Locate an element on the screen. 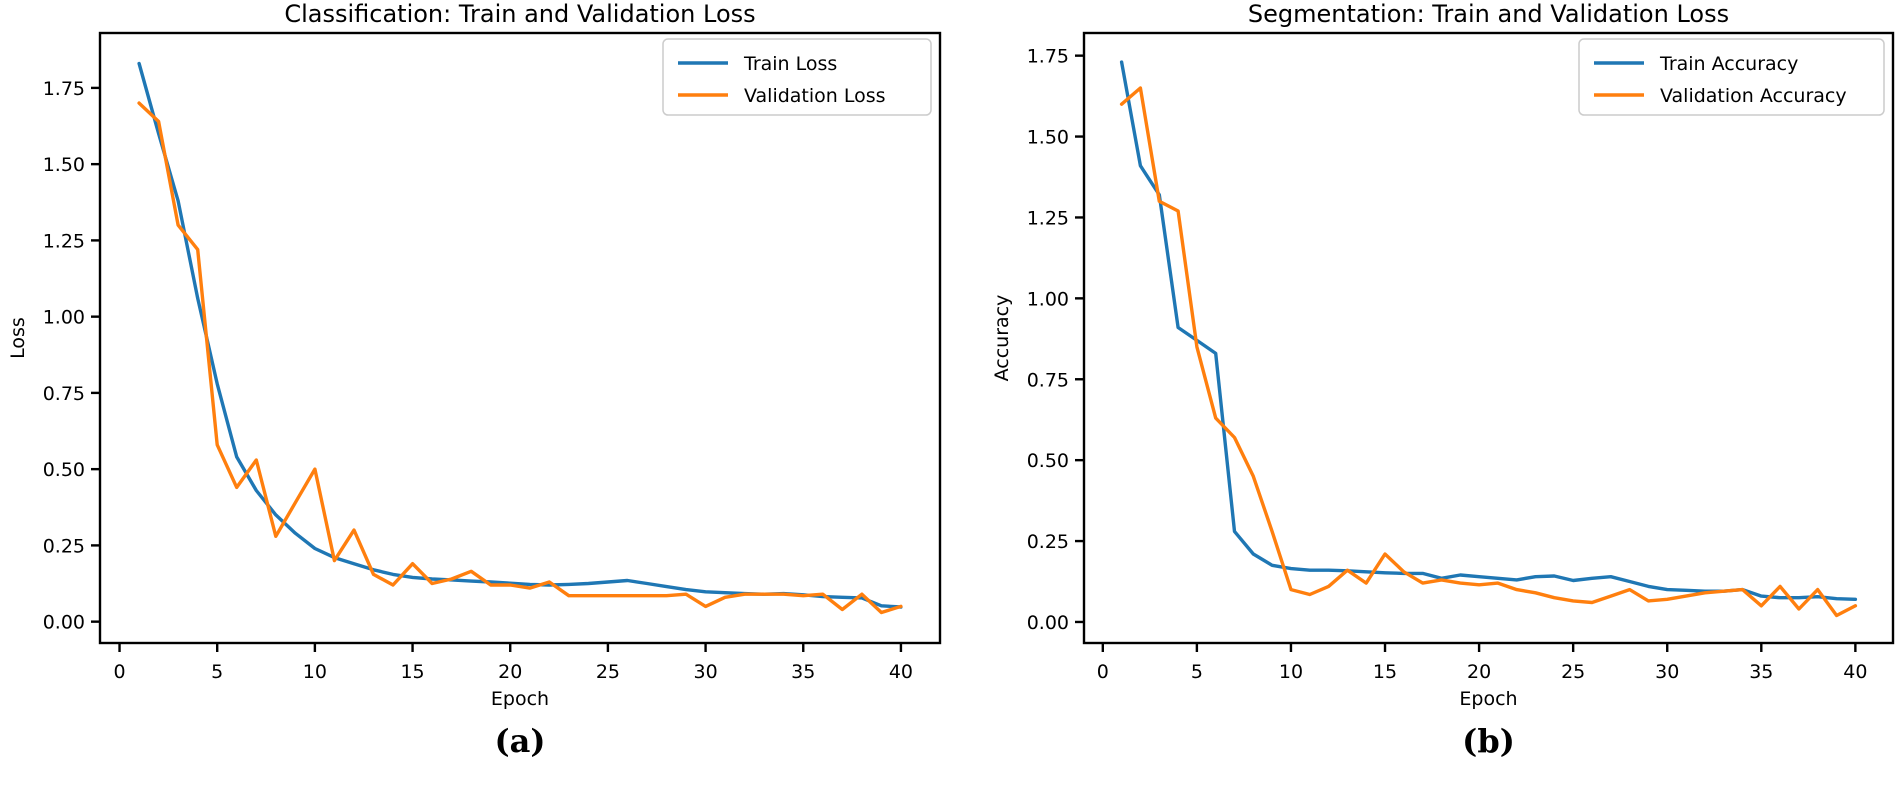 This screenshot has width=1900, height=787. legend-label: Train Loss is located at coordinates (790, 64).